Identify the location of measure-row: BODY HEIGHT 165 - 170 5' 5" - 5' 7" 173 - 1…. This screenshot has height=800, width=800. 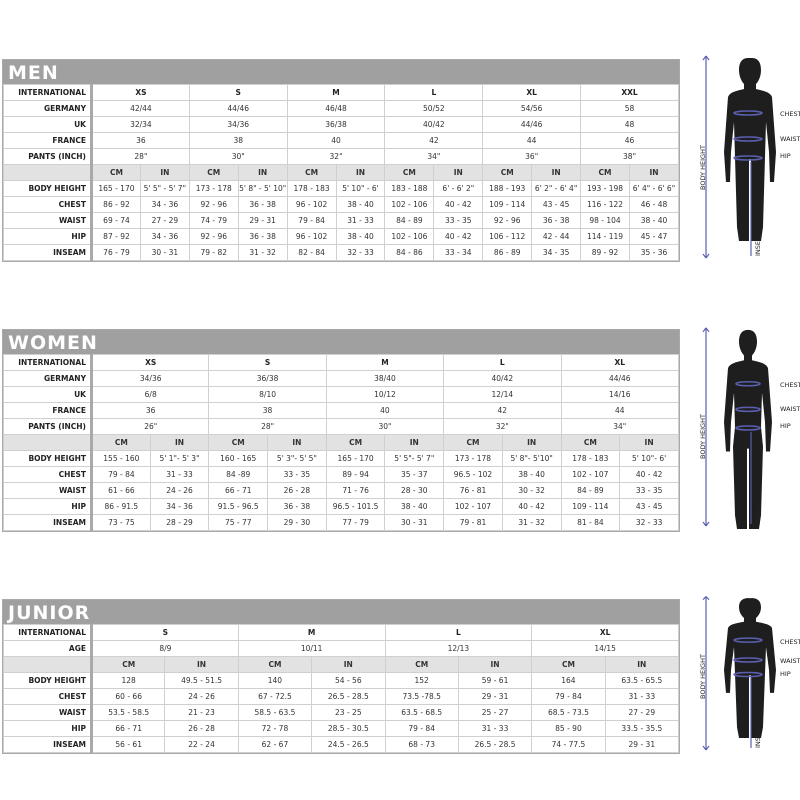
(341, 188).